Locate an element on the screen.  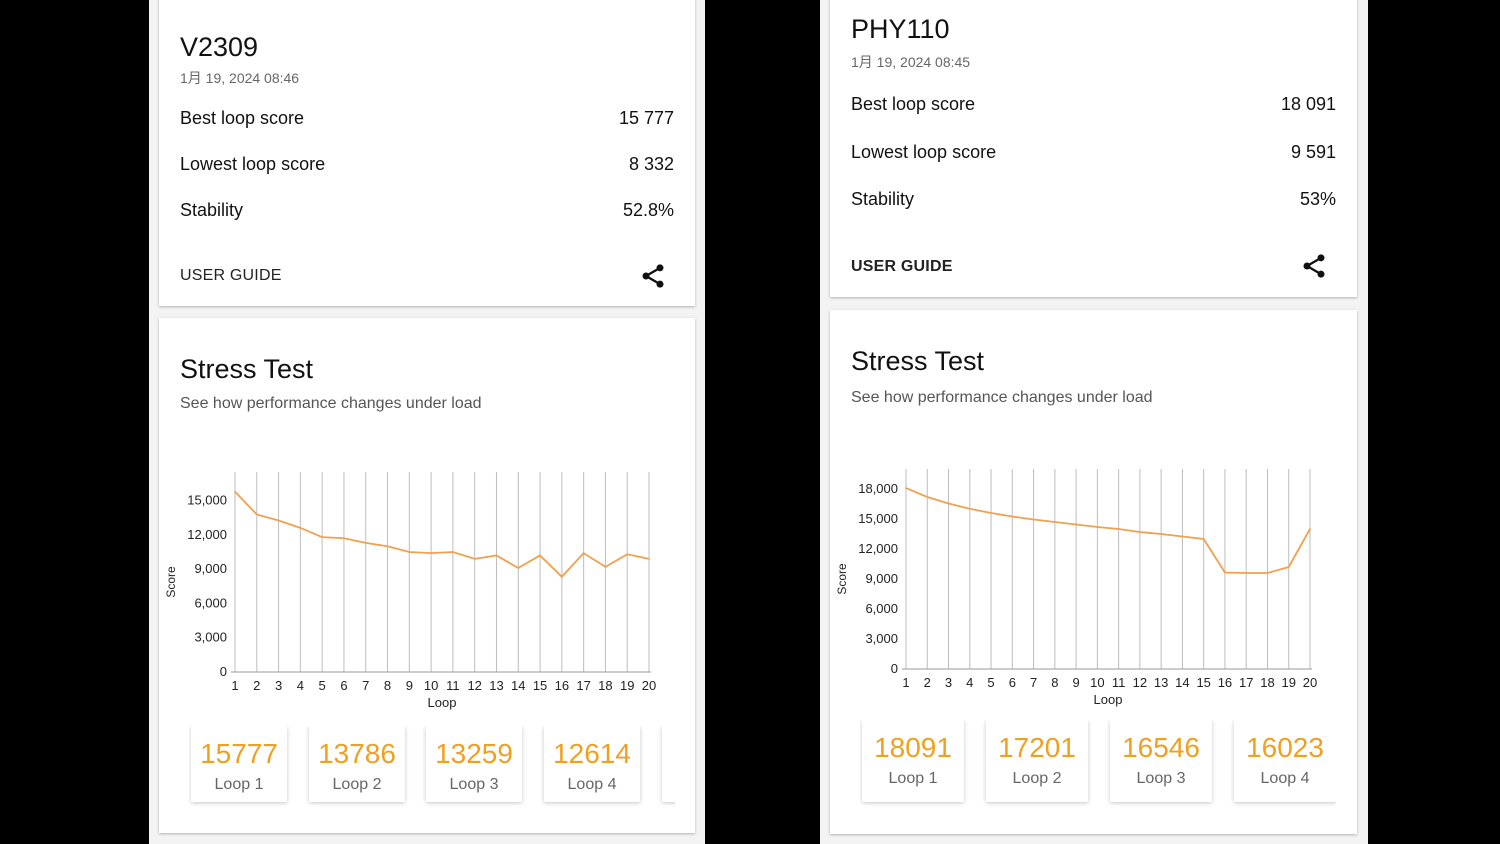
loop-tile-partial is located at coordinates (668, 764).